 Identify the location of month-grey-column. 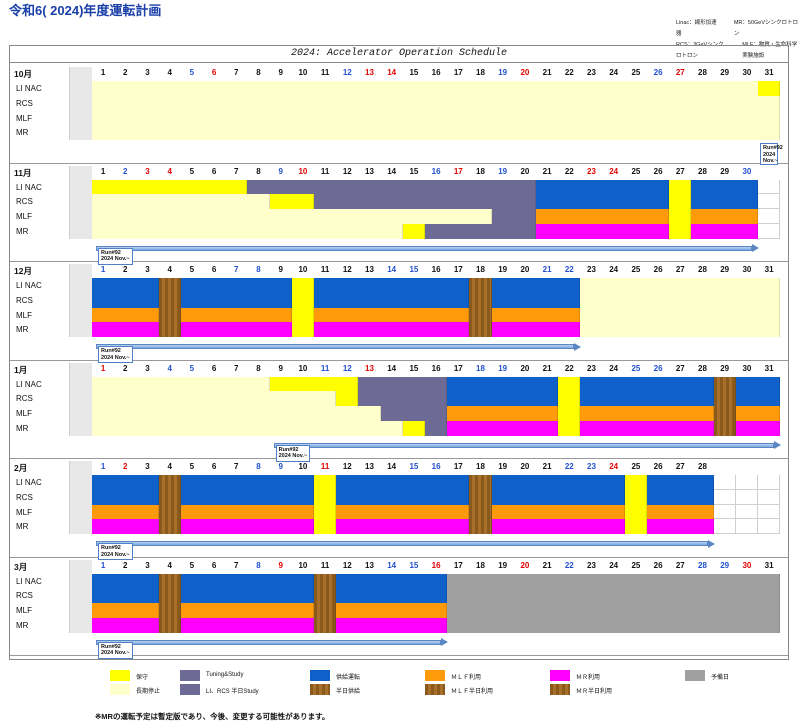
(80, 399).